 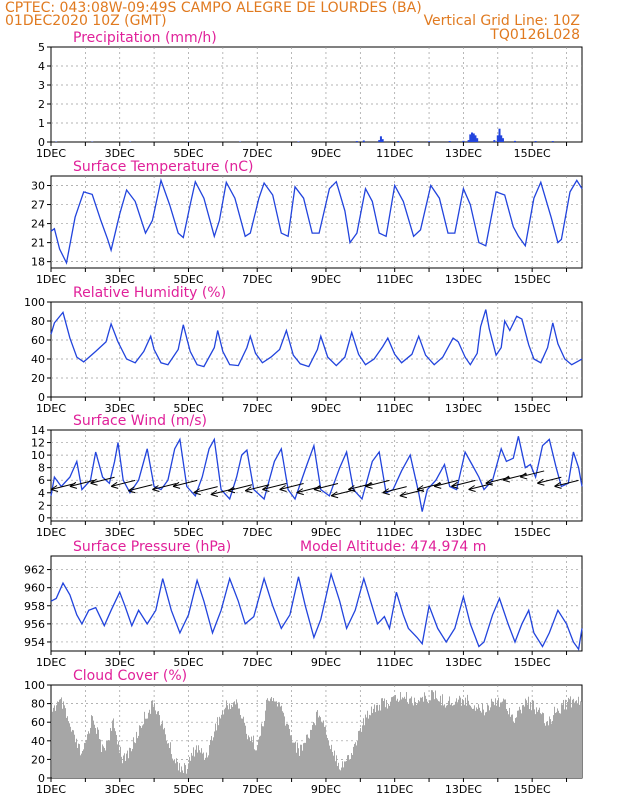 What do you see at coordinates (38, 430) in the screenshot?
I see `y-tick-label: 14` at bounding box center [38, 430].